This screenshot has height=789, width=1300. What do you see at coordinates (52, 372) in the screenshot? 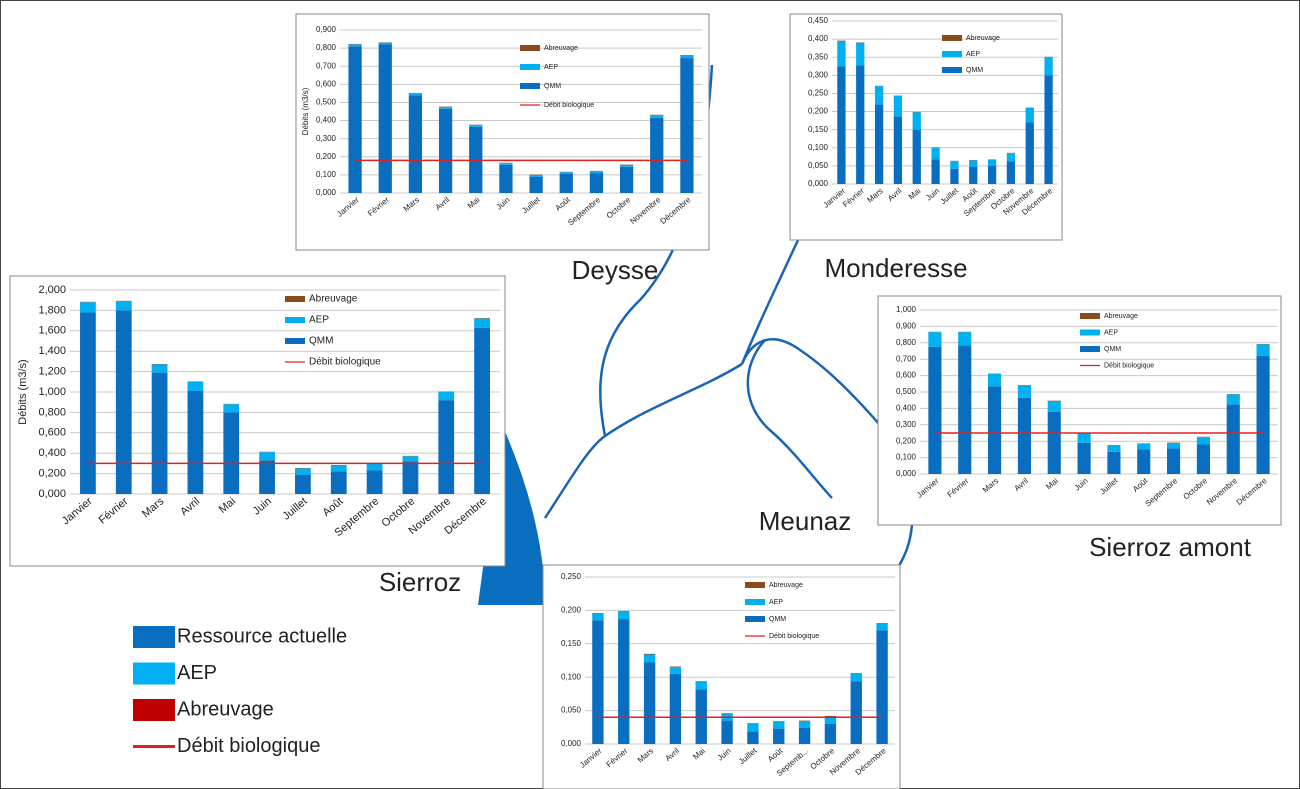
I see `y-tick-label: 1,200` at bounding box center [52, 372].